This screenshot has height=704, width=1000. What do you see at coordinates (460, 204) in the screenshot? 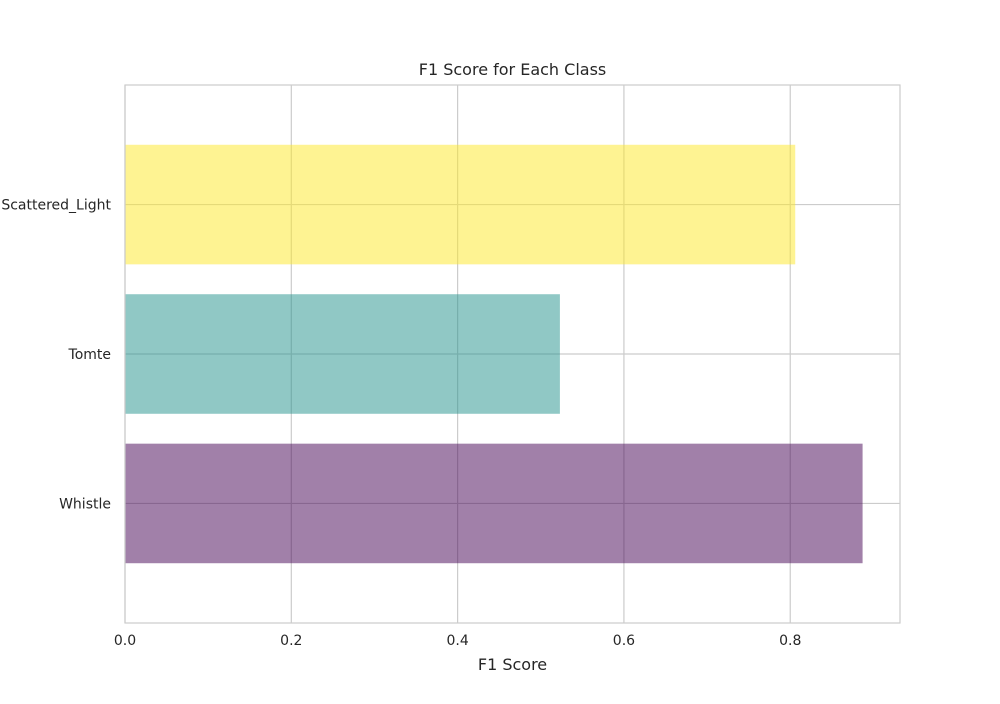
I see `bar-scattered-light` at bounding box center [460, 204].